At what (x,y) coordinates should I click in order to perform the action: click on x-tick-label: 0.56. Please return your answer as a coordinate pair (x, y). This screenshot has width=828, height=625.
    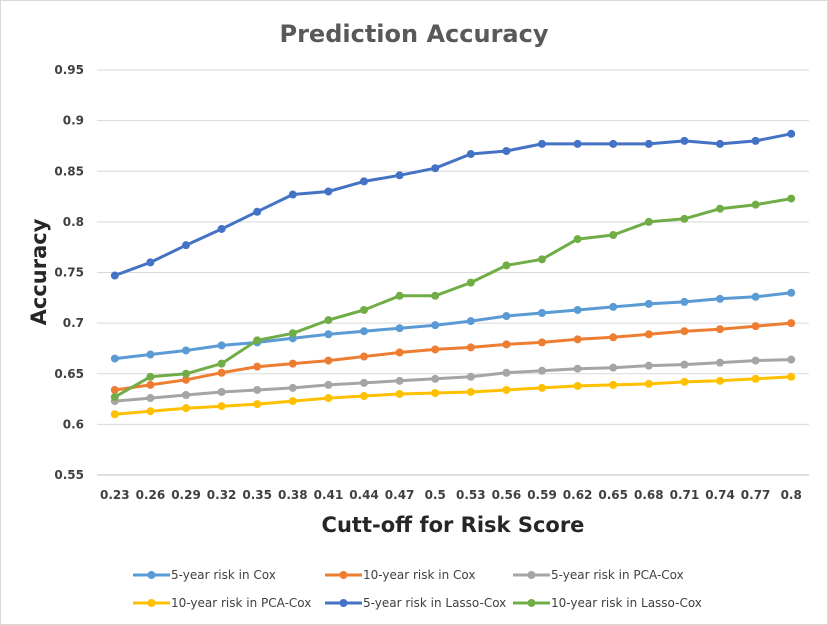
    Looking at the image, I should click on (507, 495).